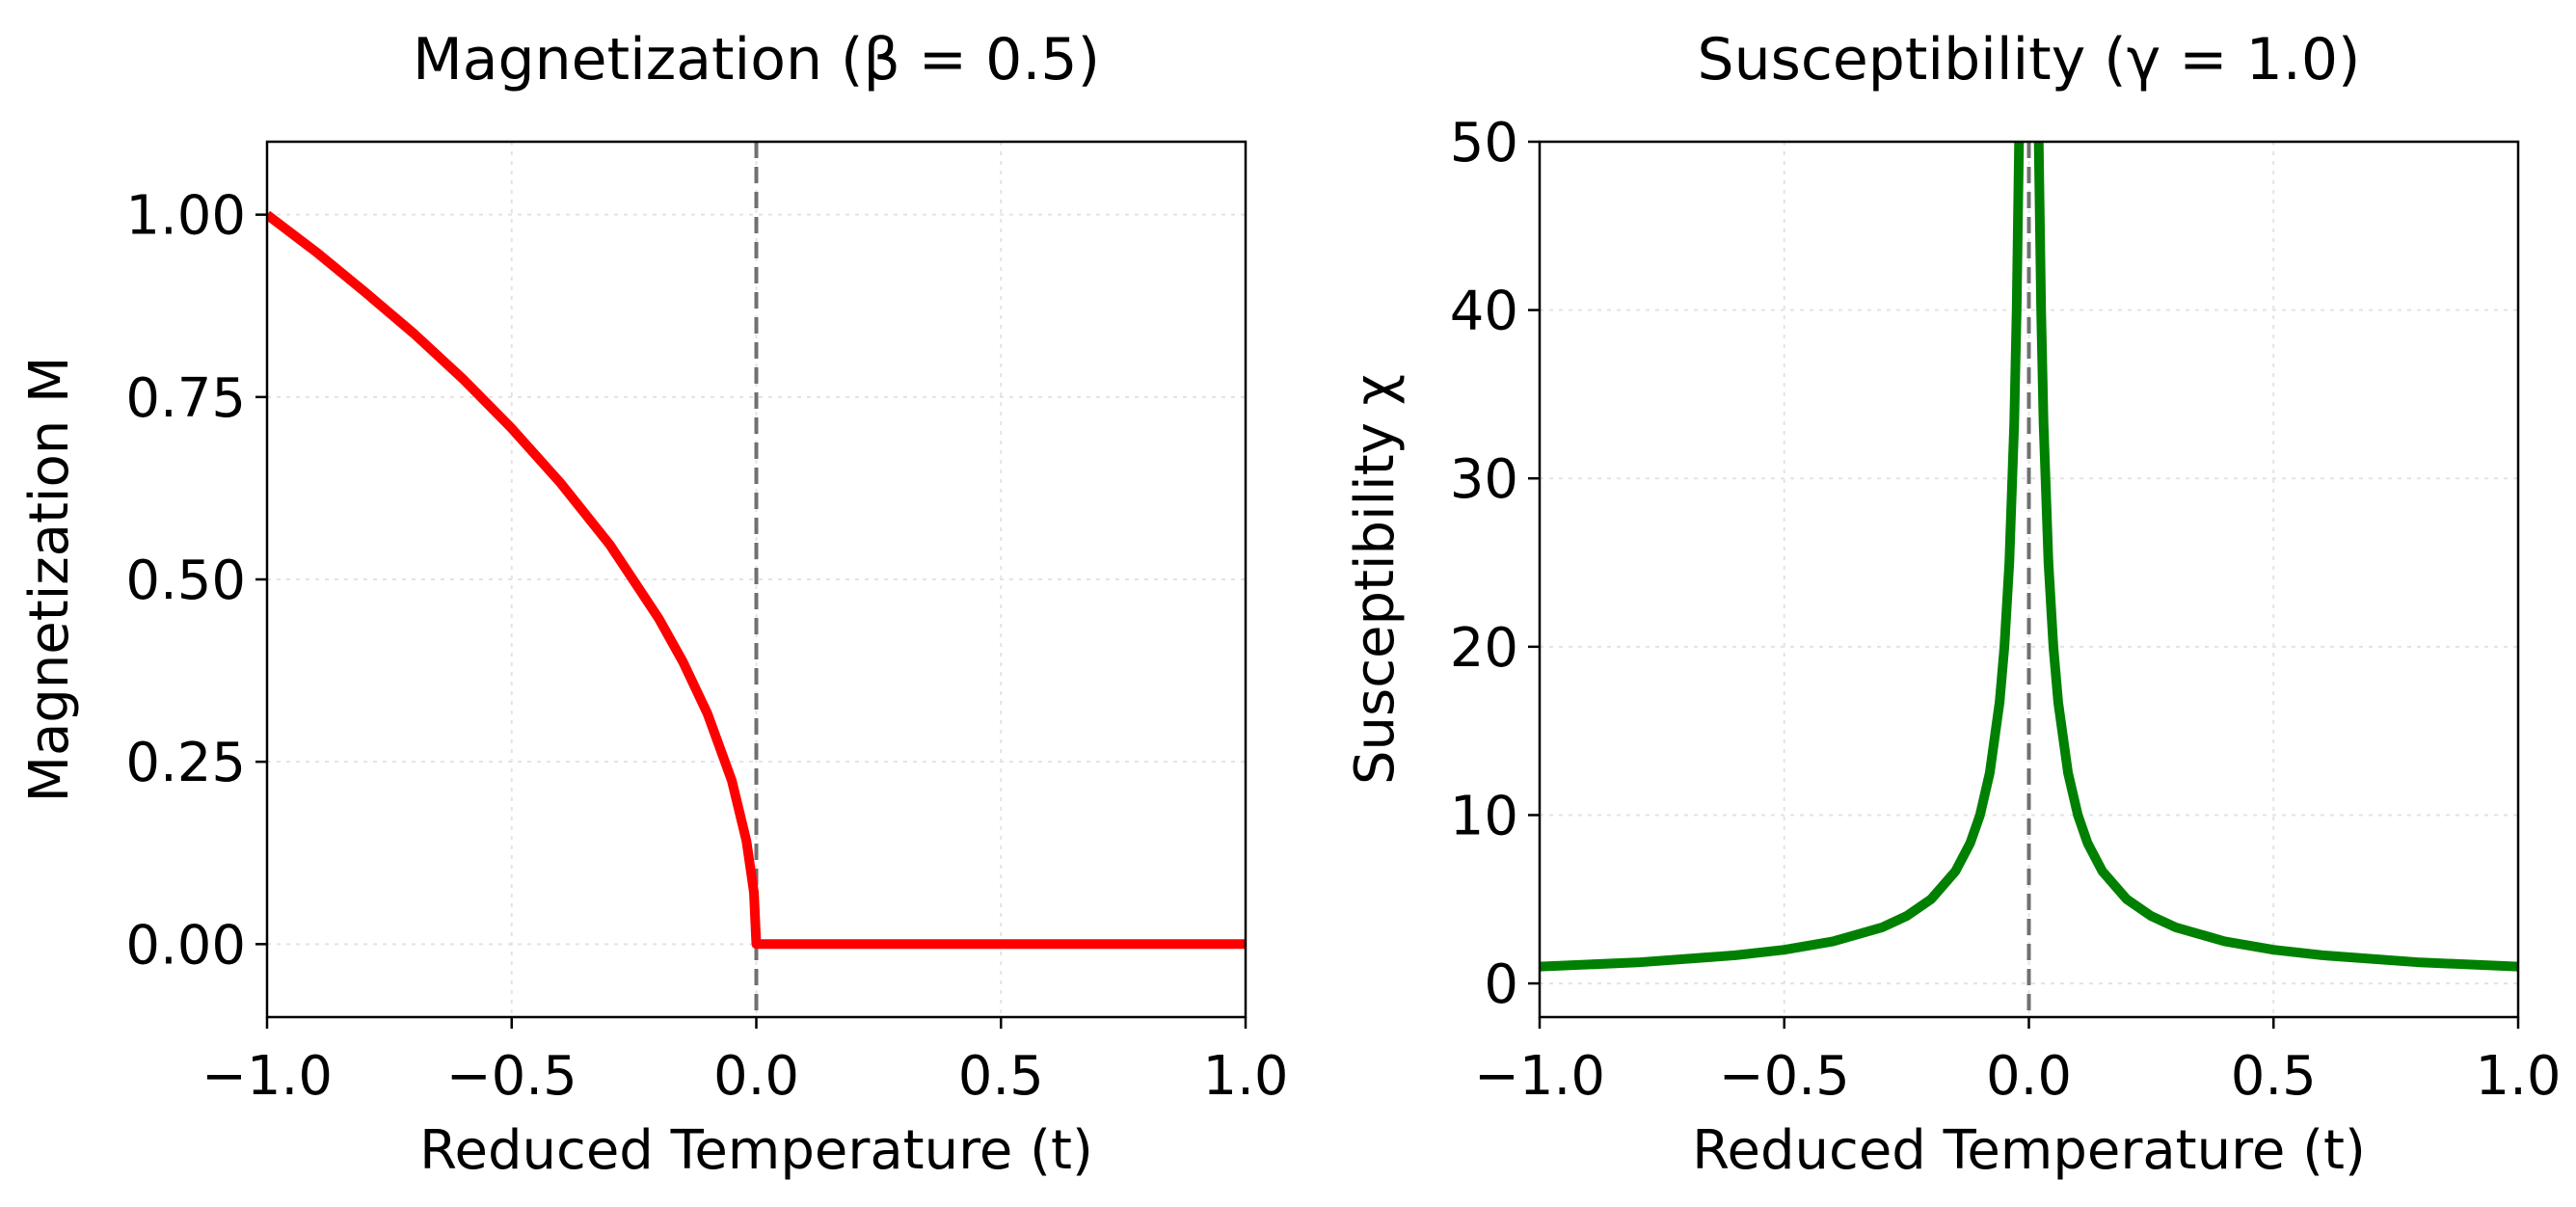 The width and height of the screenshot is (2576, 1207). Describe the element at coordinates (1501, 984) in the screenshot. I see `susceptibility-y-tick-label: 0` at that location.